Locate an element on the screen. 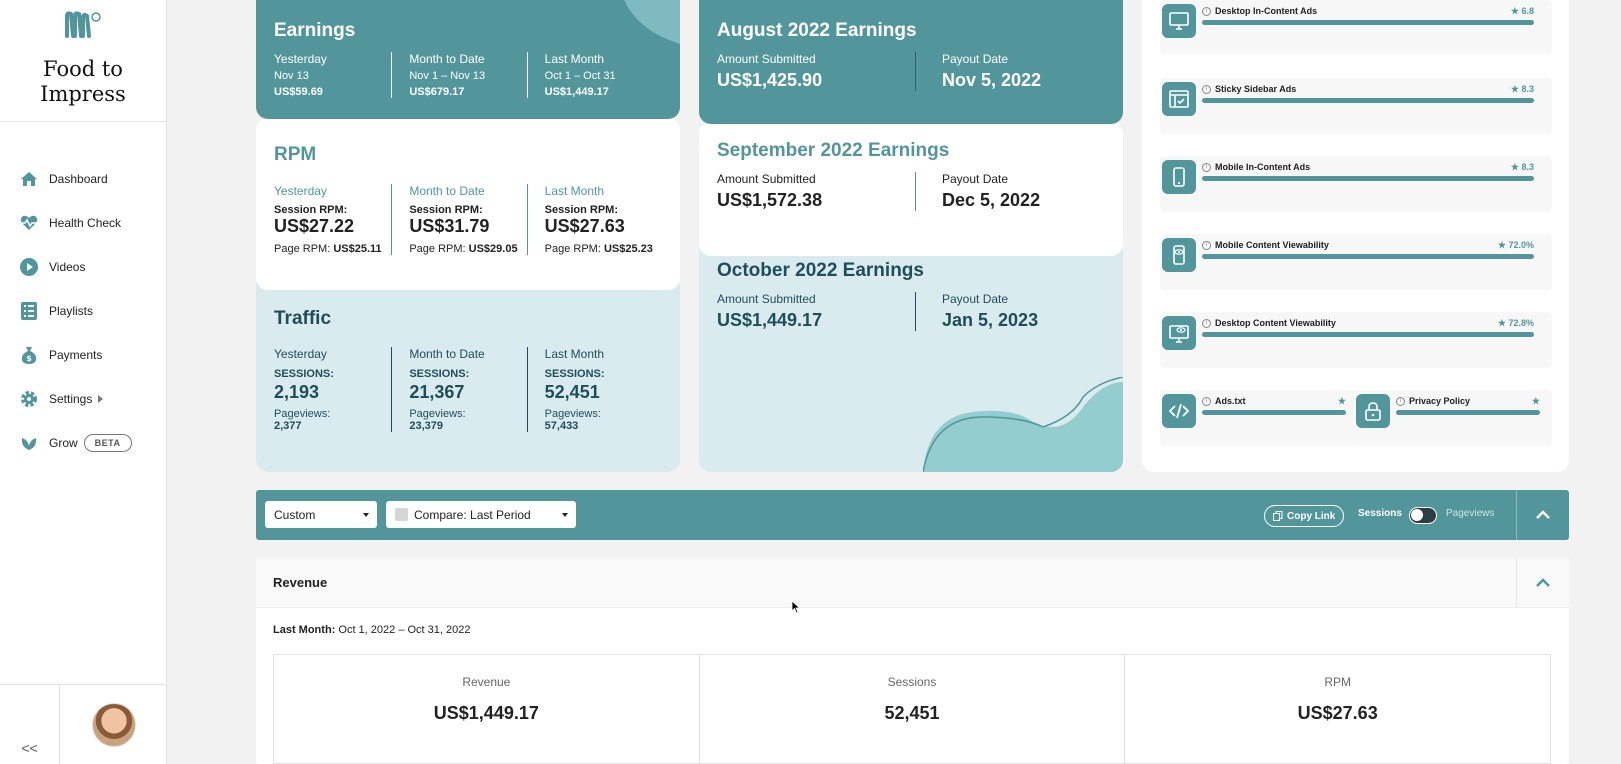  october-amount: Amount Submitted US$1,449.17 is located at coordinates (816, 311).